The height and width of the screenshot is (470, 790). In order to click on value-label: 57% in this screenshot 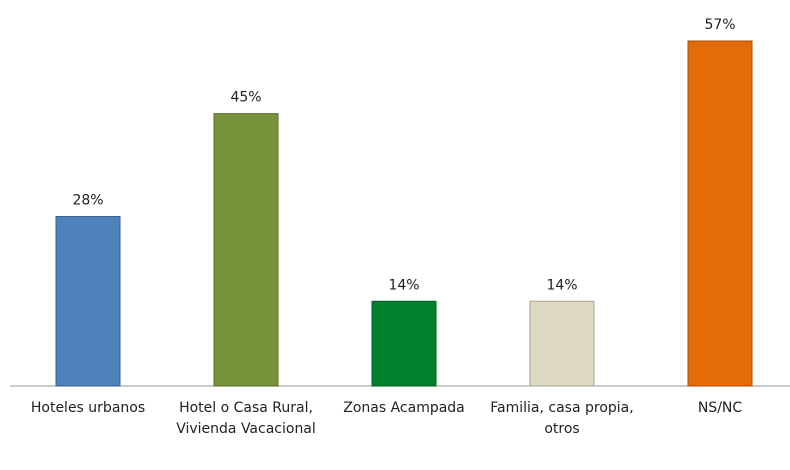, I will do `click(719, 25)`.